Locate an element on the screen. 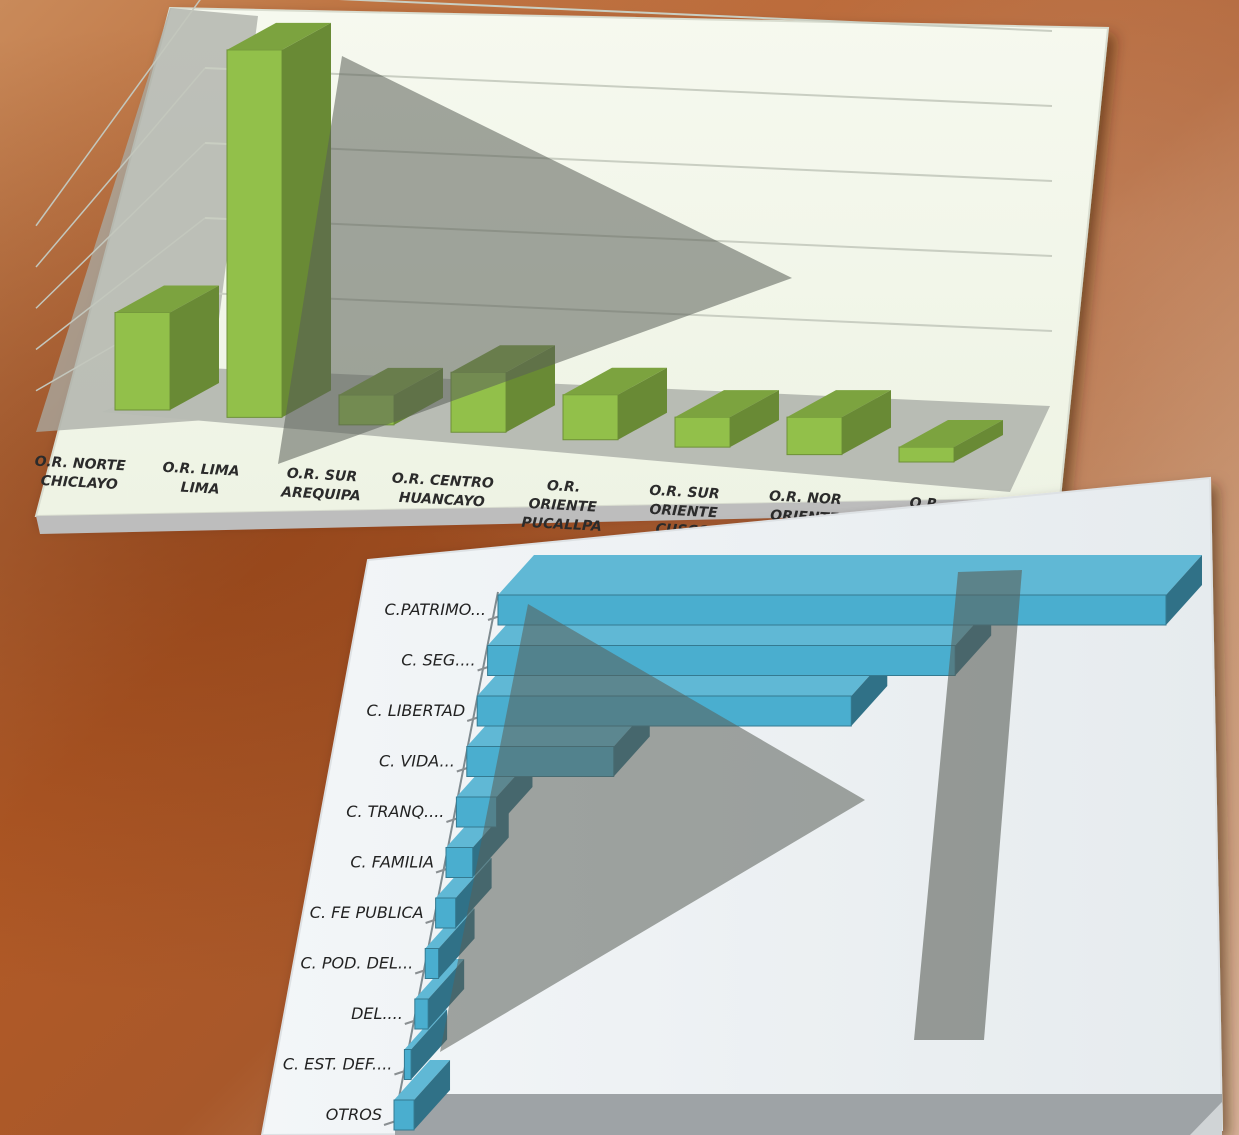  x-tick-label: O.R. NORTECHICLAYO is located at coordinates (79, 474).